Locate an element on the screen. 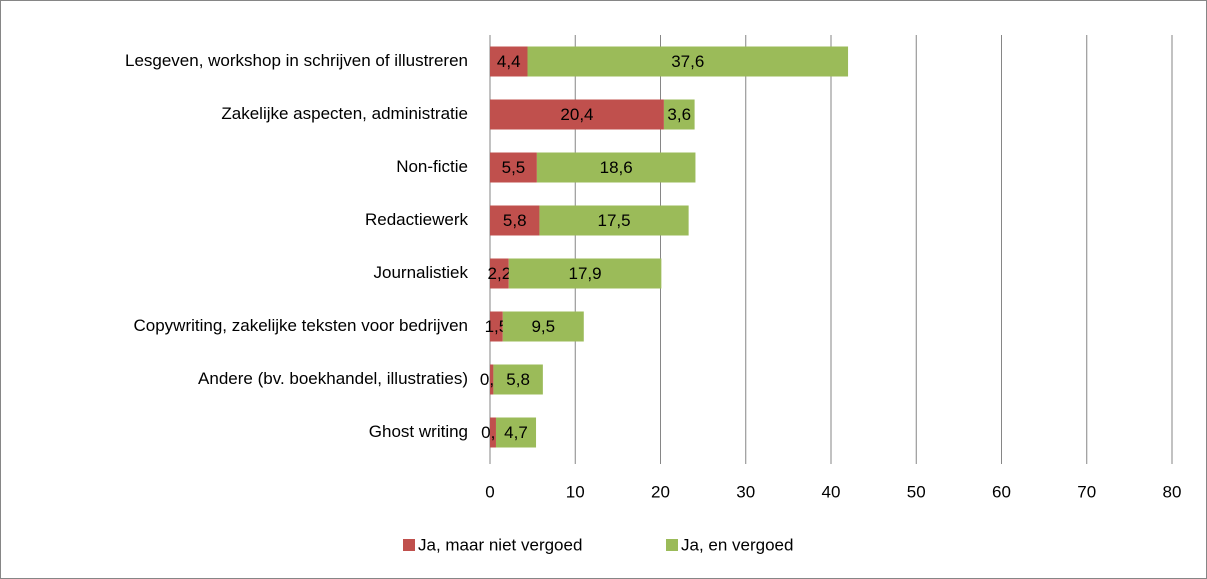  data-label: 20,4 is located at coordinates (576, 114).